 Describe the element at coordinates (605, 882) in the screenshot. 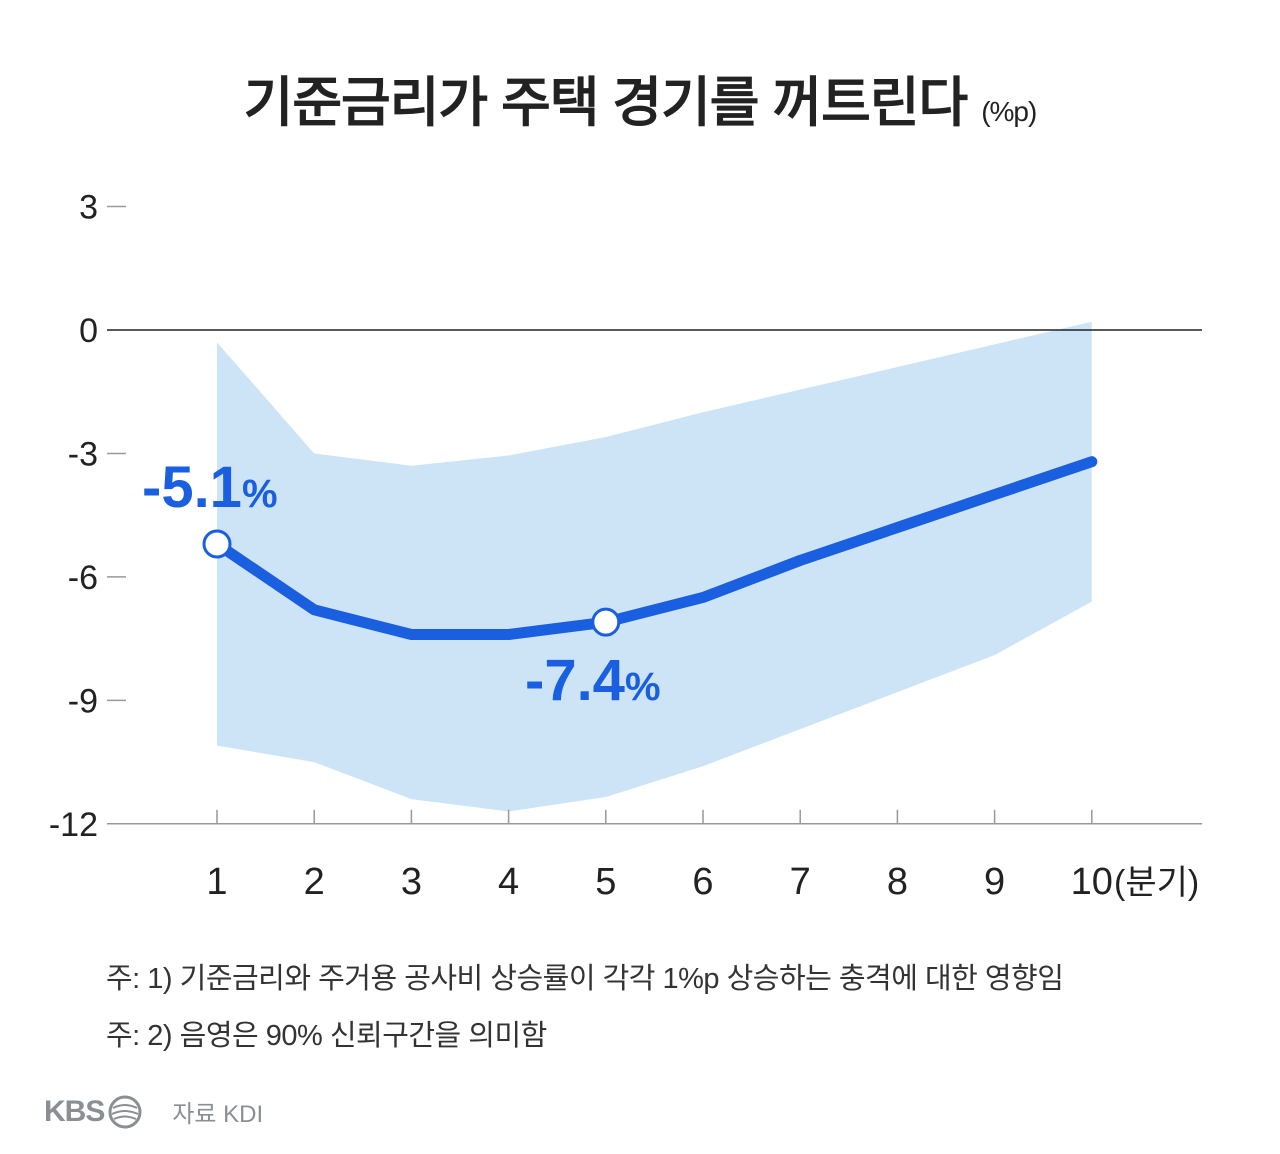

I see `x-tick-label: 5` at that location.